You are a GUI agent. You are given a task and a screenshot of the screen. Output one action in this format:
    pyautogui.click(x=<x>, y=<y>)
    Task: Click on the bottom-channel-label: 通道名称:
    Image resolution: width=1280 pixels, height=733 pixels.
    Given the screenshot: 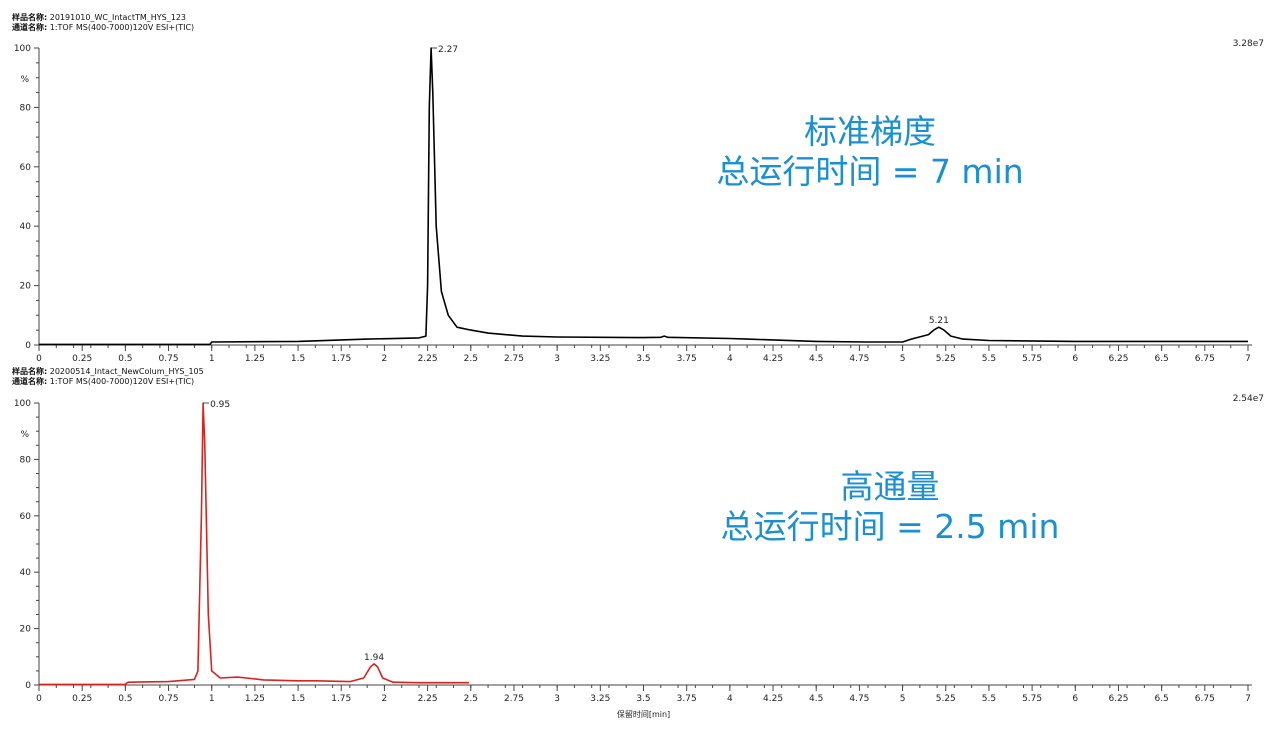 What is the action you would take?
    pyautogui.click(x=30, y=381)
    